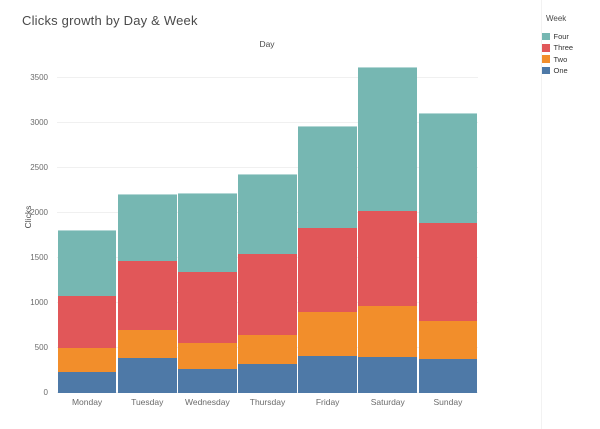  Describe the element at coordinates (45, 392) in the screenshot. I see `y-tick-label-0: 0` at that location.